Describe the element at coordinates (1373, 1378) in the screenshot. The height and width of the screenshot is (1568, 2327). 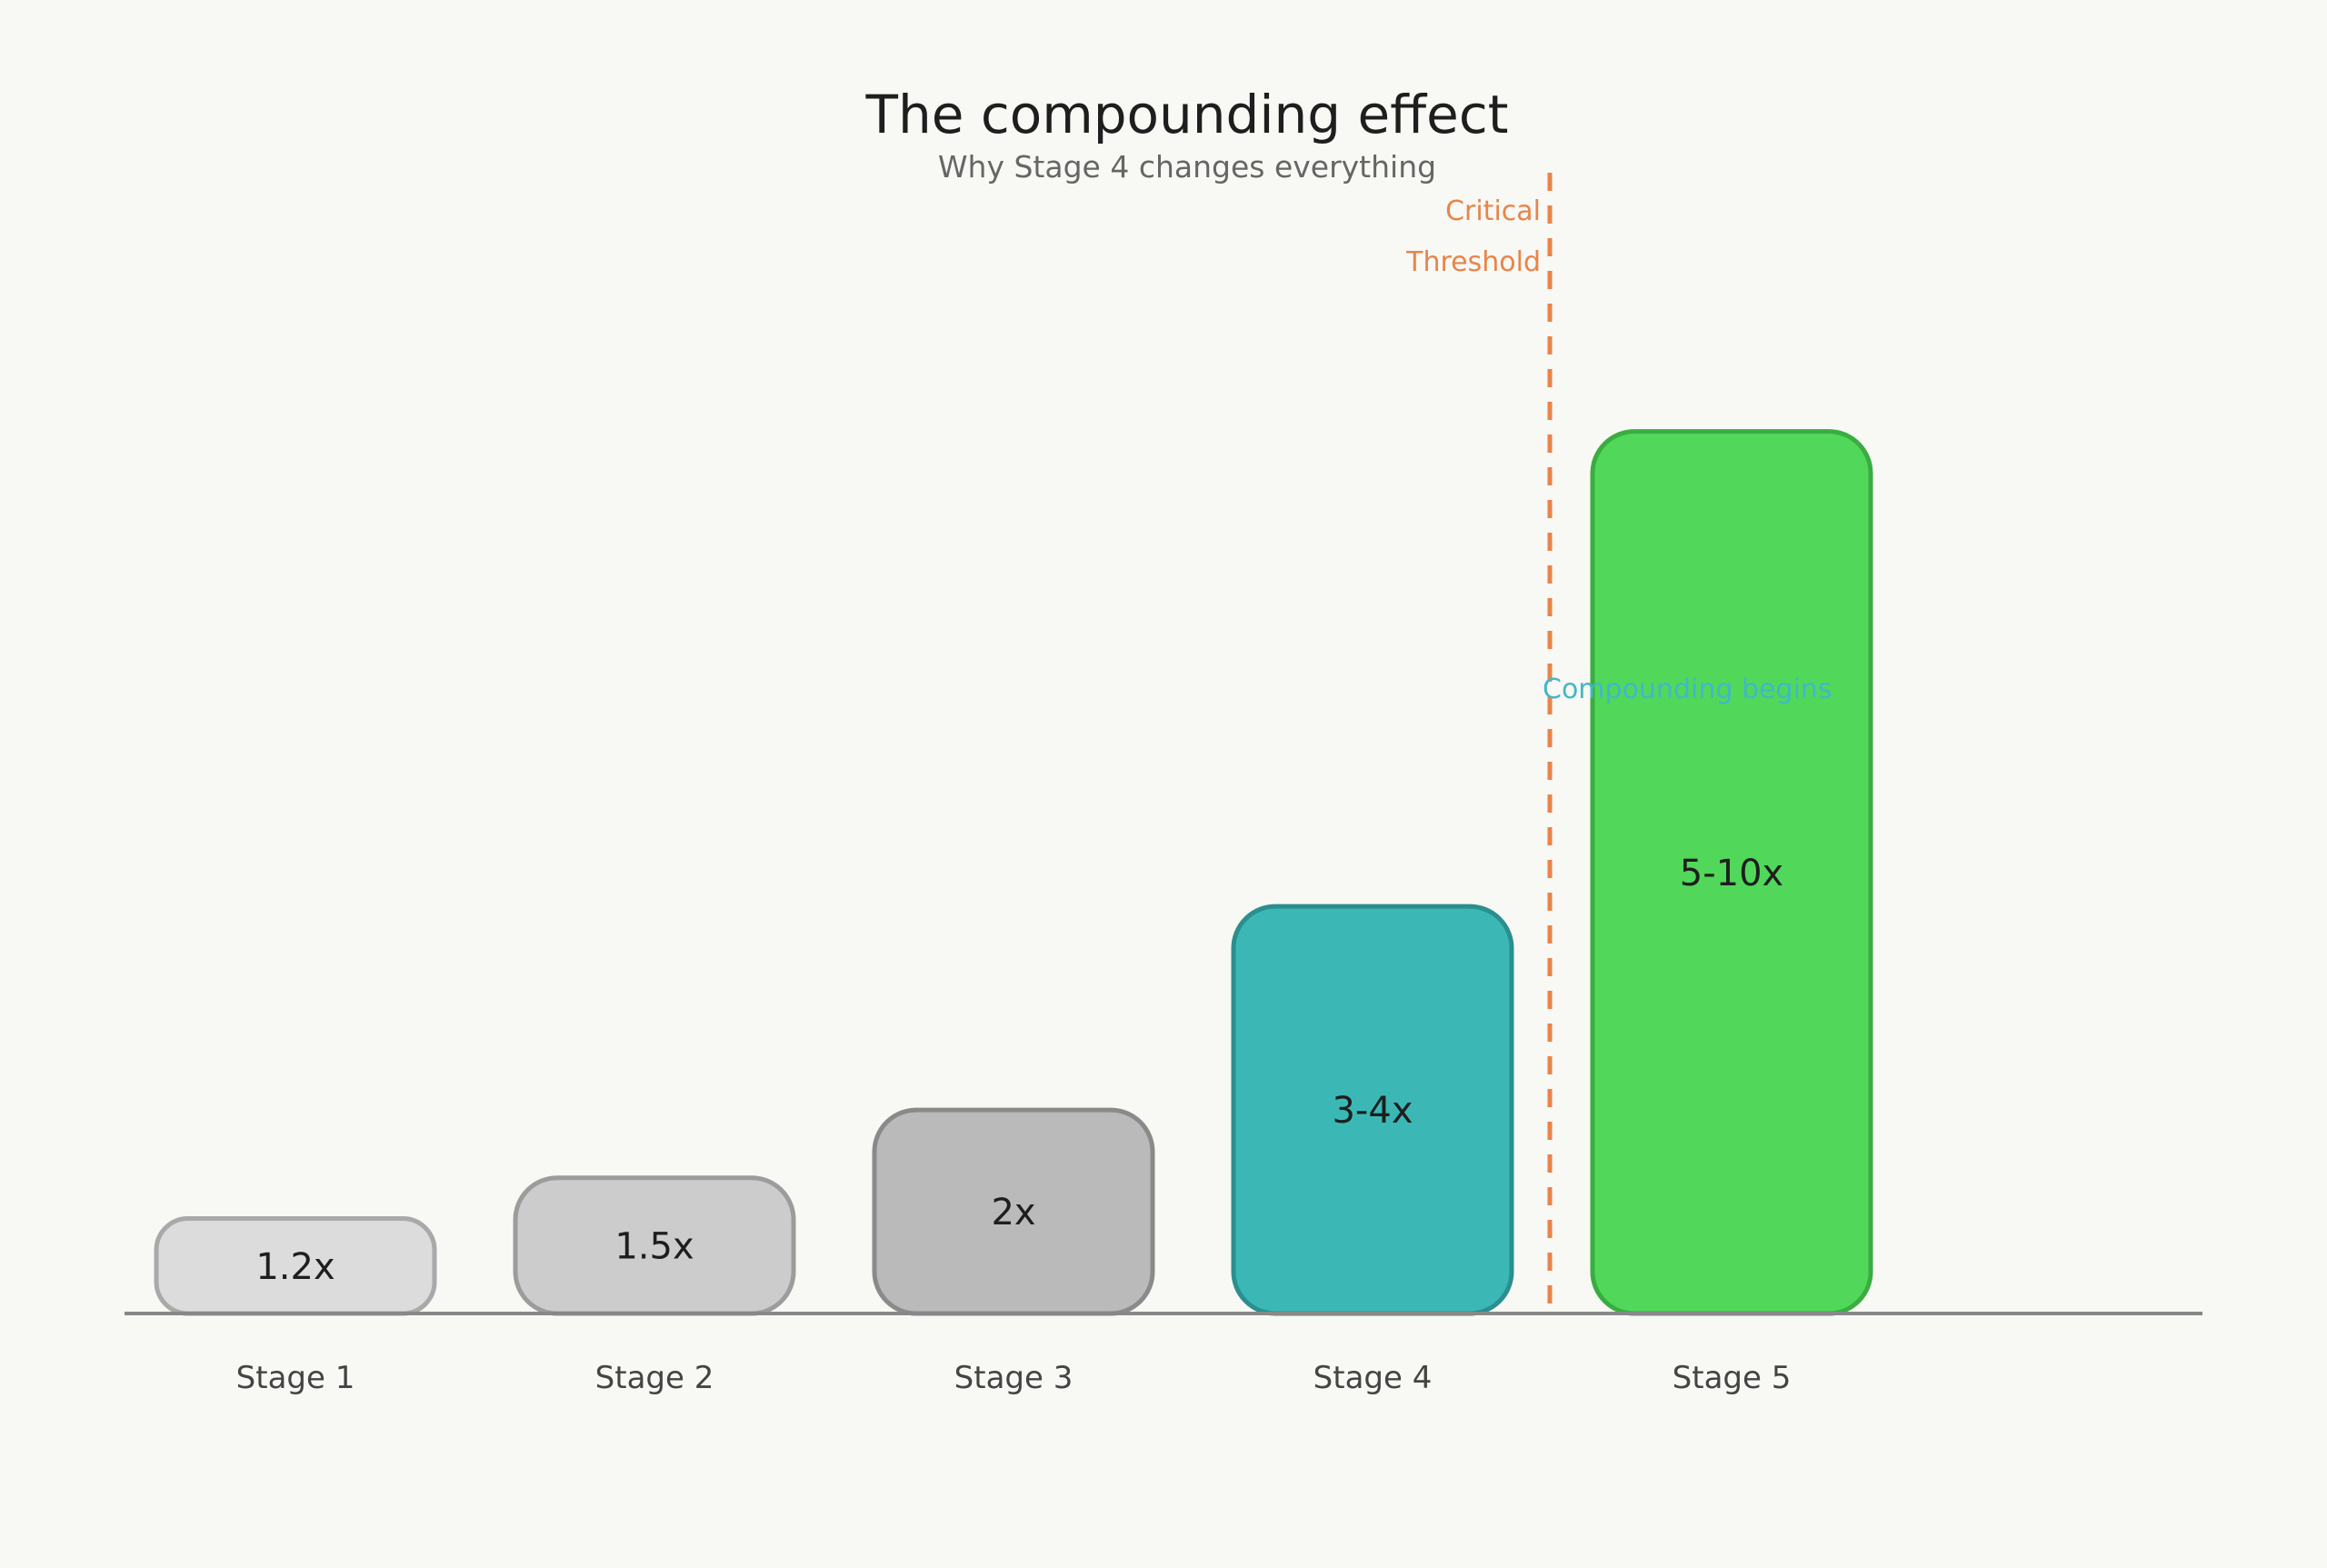
I see `tick-label-stage-4: Stage 4` at that location.